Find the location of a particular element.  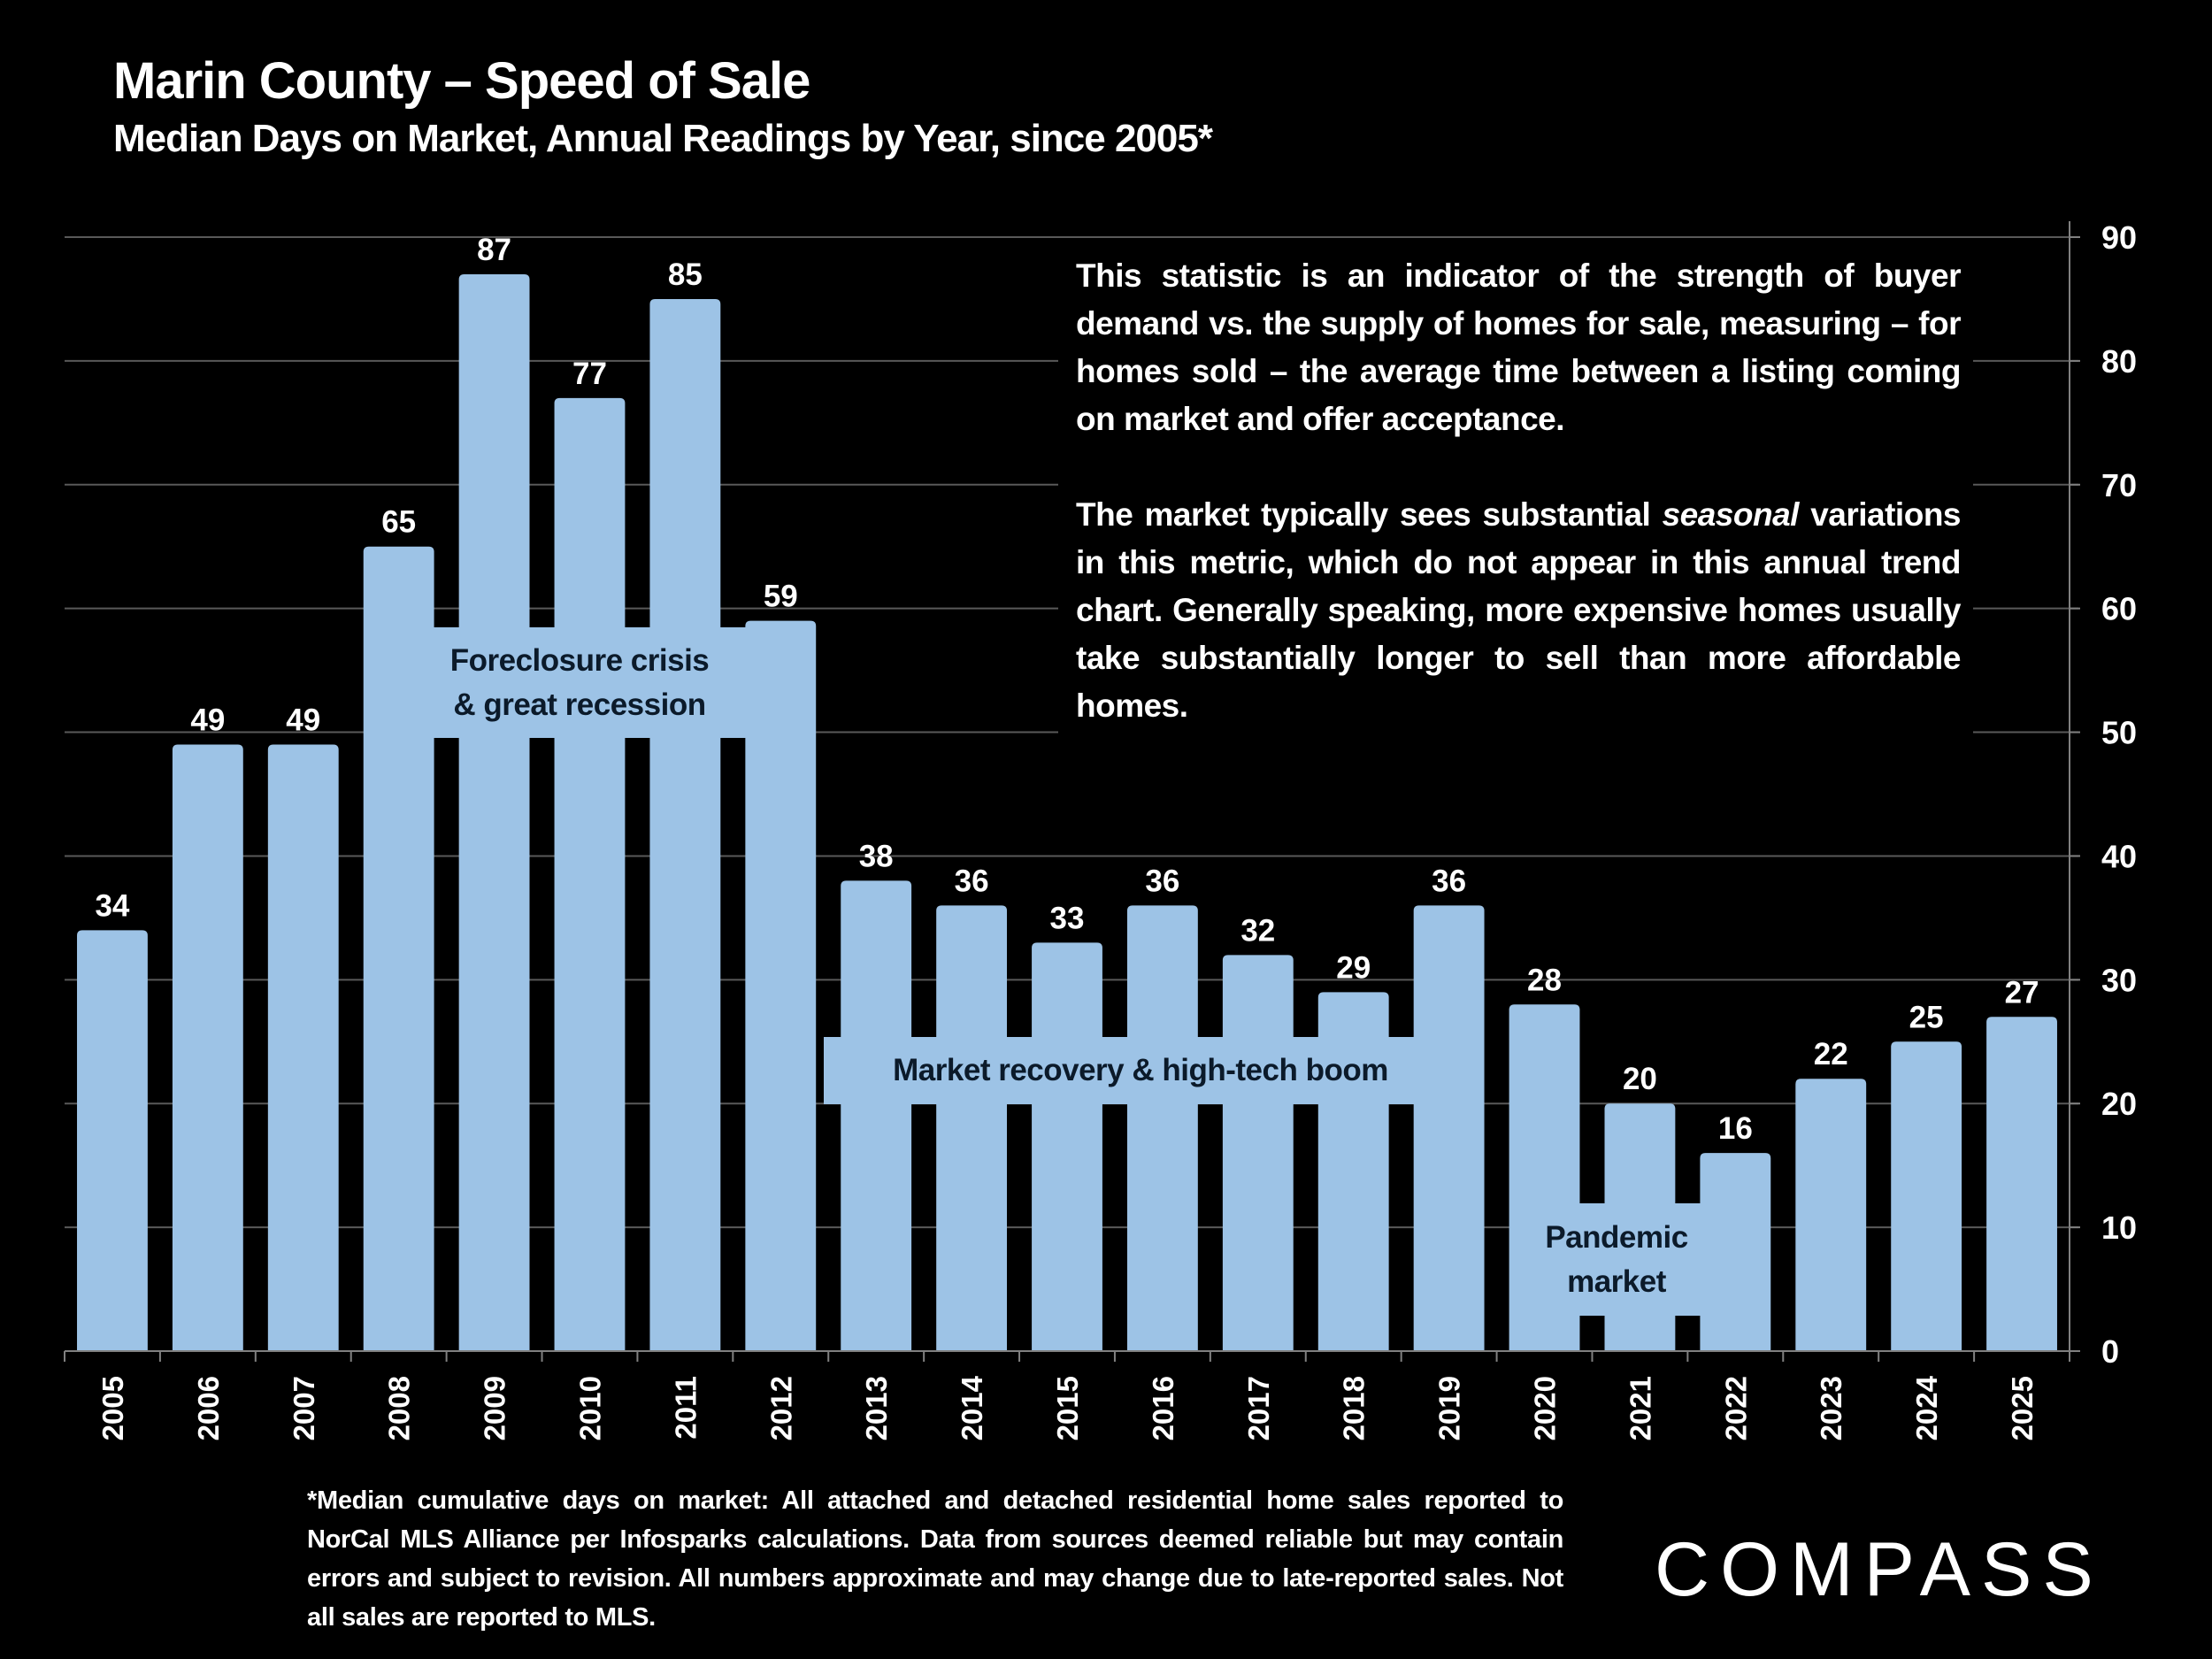

x-tick-label: 2021 is located at coordinates (1640, 1408).